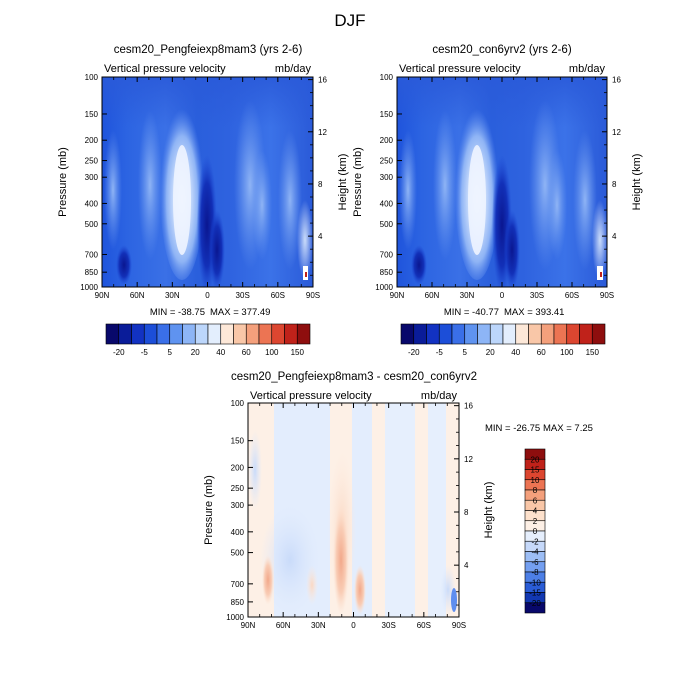 This screenshot has height=700, width=700. I want to click on panel-3-left-label: Vertical pressure velocity, so click(311, 396).